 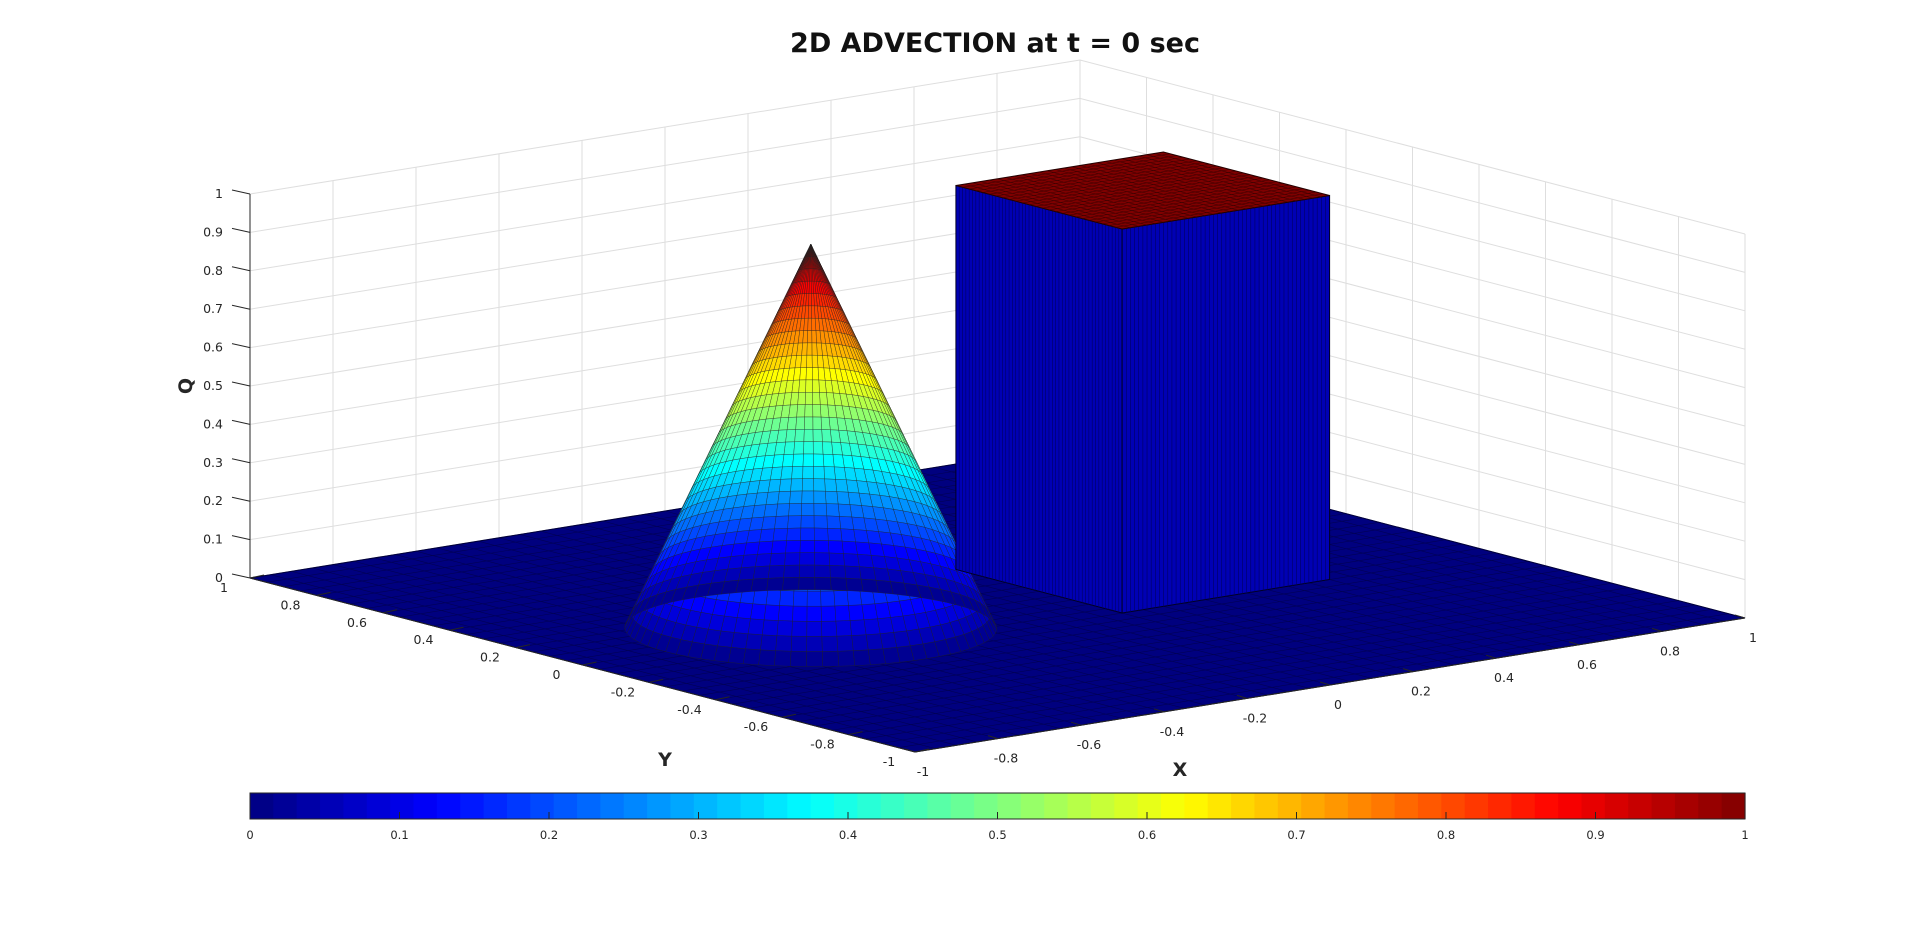 I want to click on grid-line-z, so click(x=997, y=224).